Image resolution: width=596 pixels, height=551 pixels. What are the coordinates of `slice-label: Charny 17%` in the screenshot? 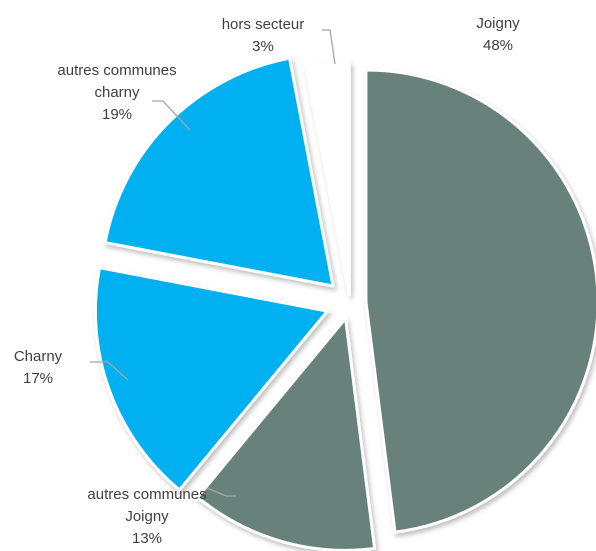 It's located at (38, 367).